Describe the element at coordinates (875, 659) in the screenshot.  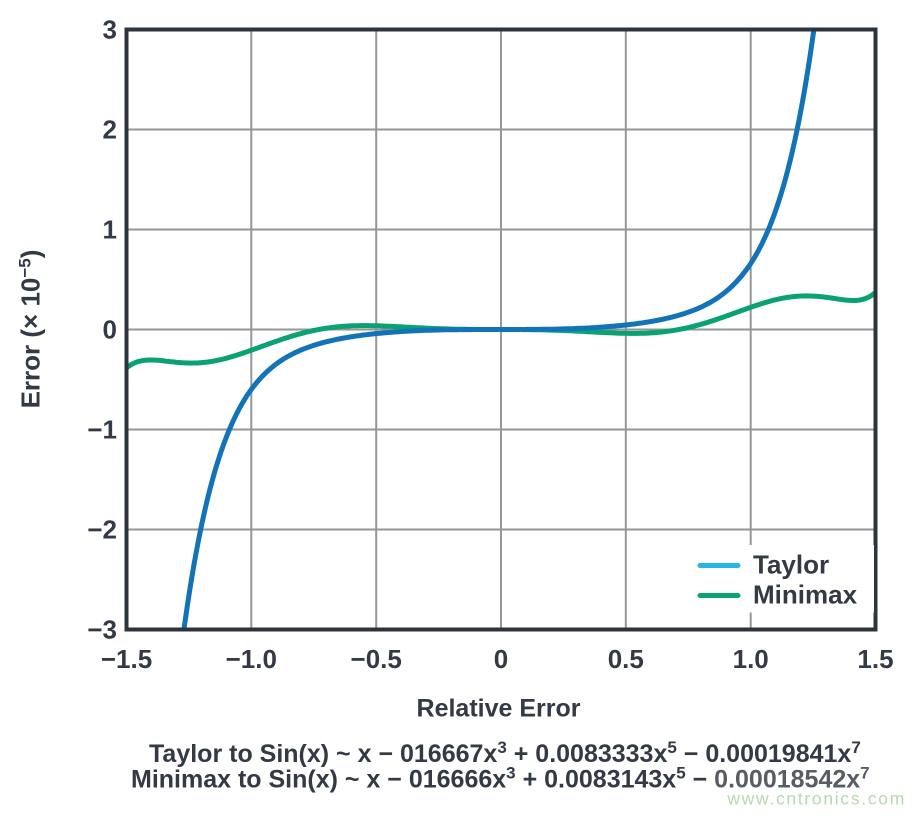
I see `svg-text: 1.5` at that location.